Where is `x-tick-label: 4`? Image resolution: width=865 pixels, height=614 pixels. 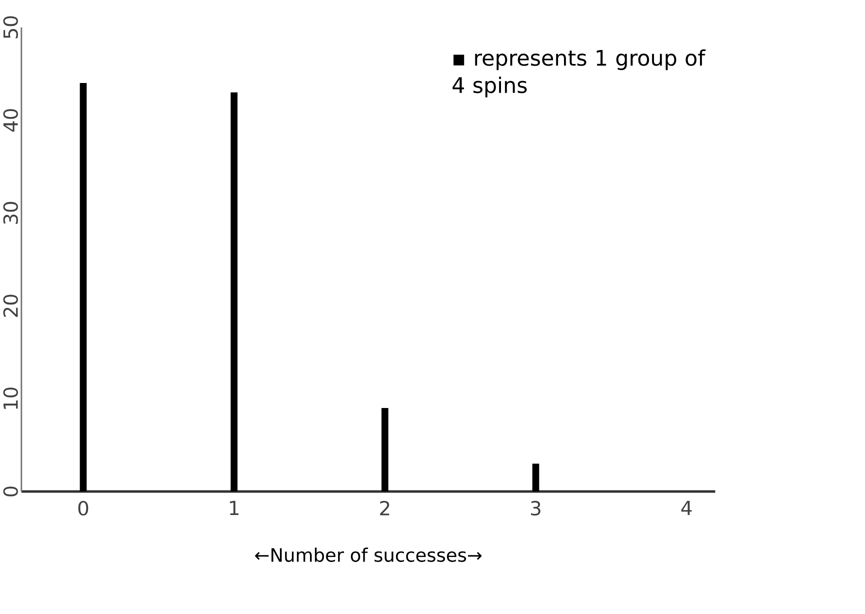 x-tick-label: 4 is located at coordinates (686, 508).